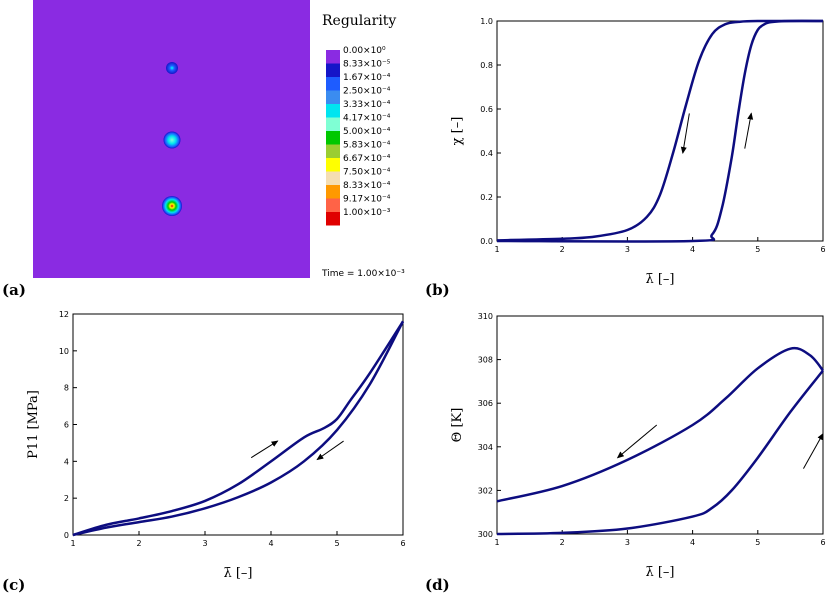 This screenshot has height=594, width=831. What do you see at coordinates (486, 153) in the screenshot?
I see `y-tick-label: 0.4` at bounding box center [486, 153].